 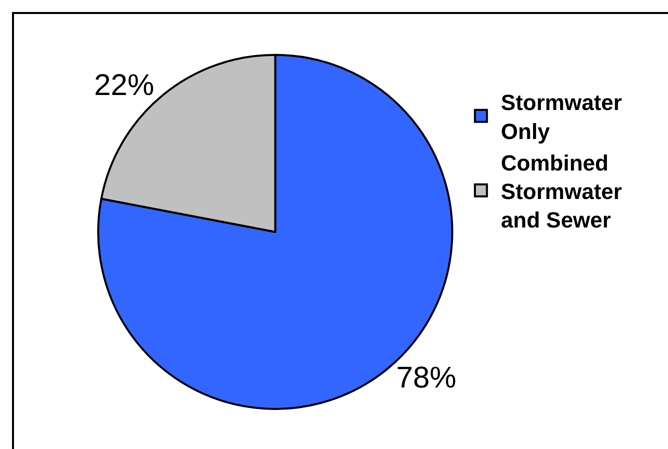 I want to click on legend-label: Stormwater Only, so click(x=561, y=117).